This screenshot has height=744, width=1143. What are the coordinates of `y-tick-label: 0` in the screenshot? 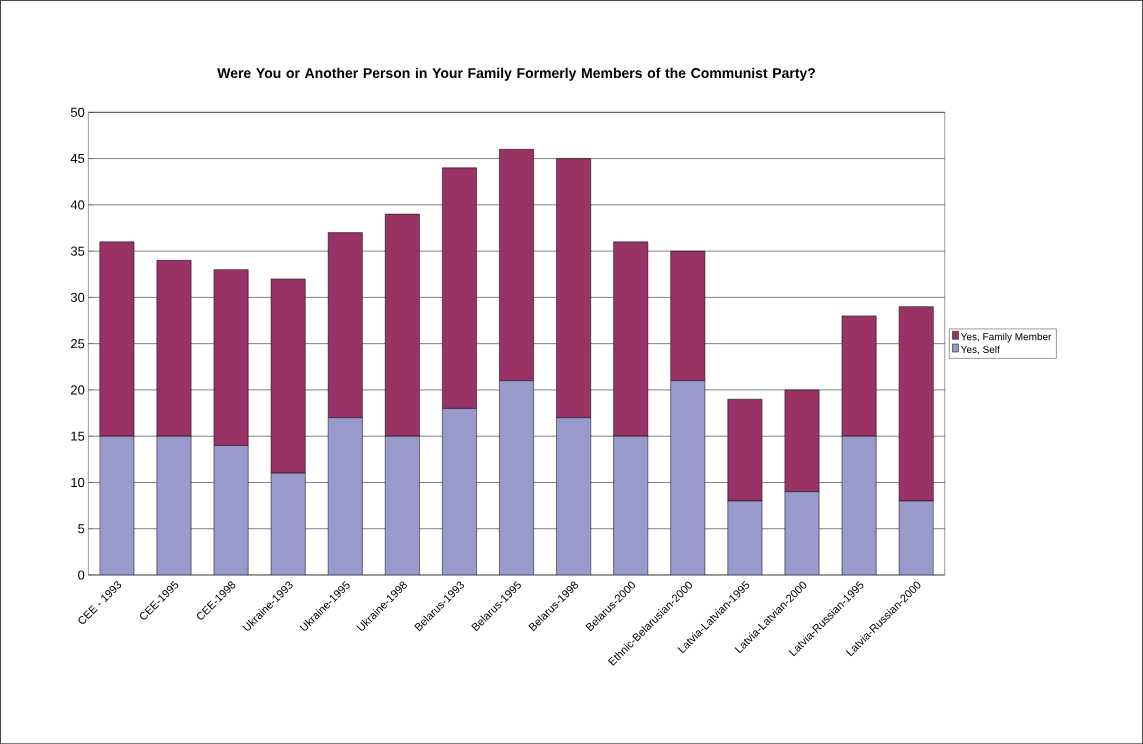 It's located at (81, 575).